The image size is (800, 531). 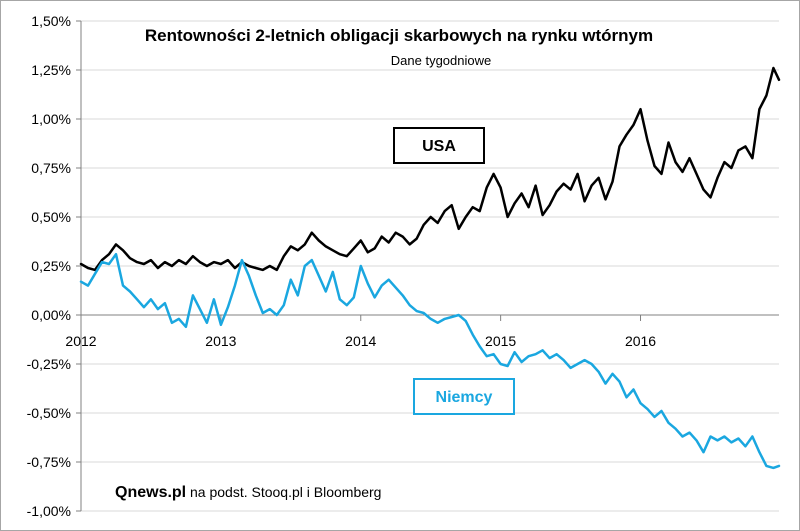 What do you see at coordinates (220, 341) in the screenshot?
I see `x-tick-label: 2013` at bounding box center [220, 341].